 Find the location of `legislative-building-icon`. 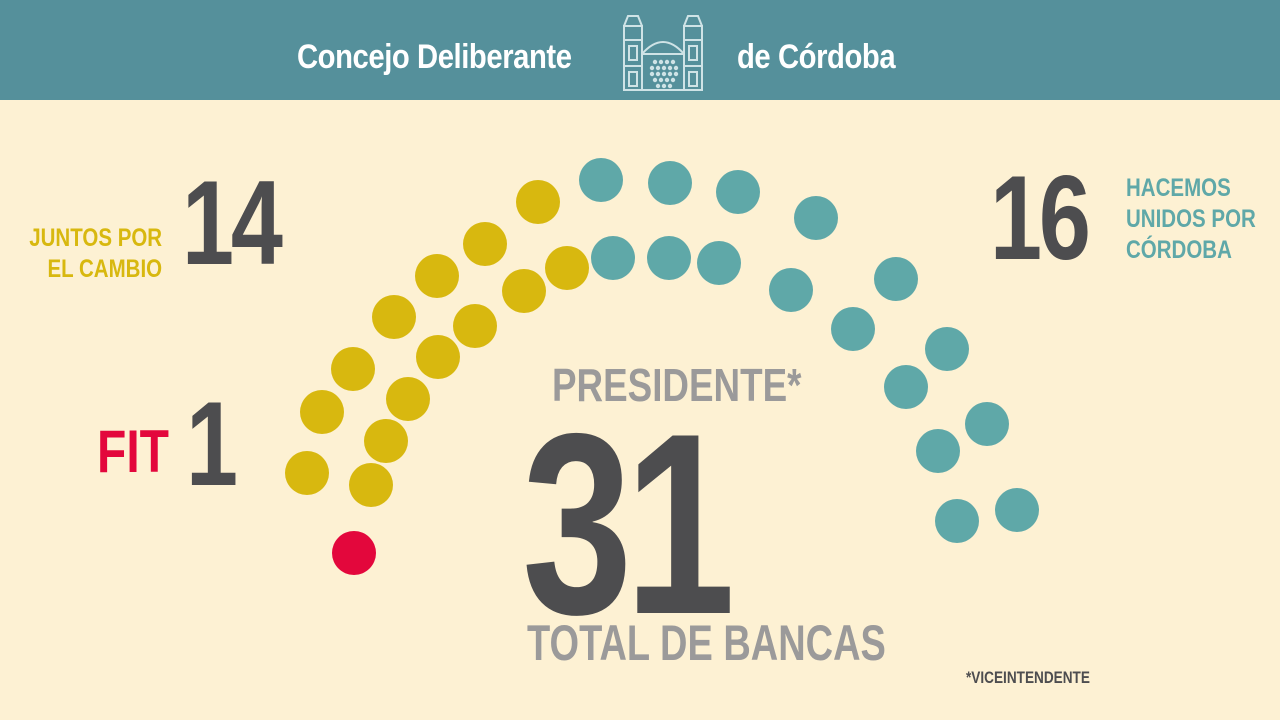

legislative-building-icon is located at coordinates (663, 53).